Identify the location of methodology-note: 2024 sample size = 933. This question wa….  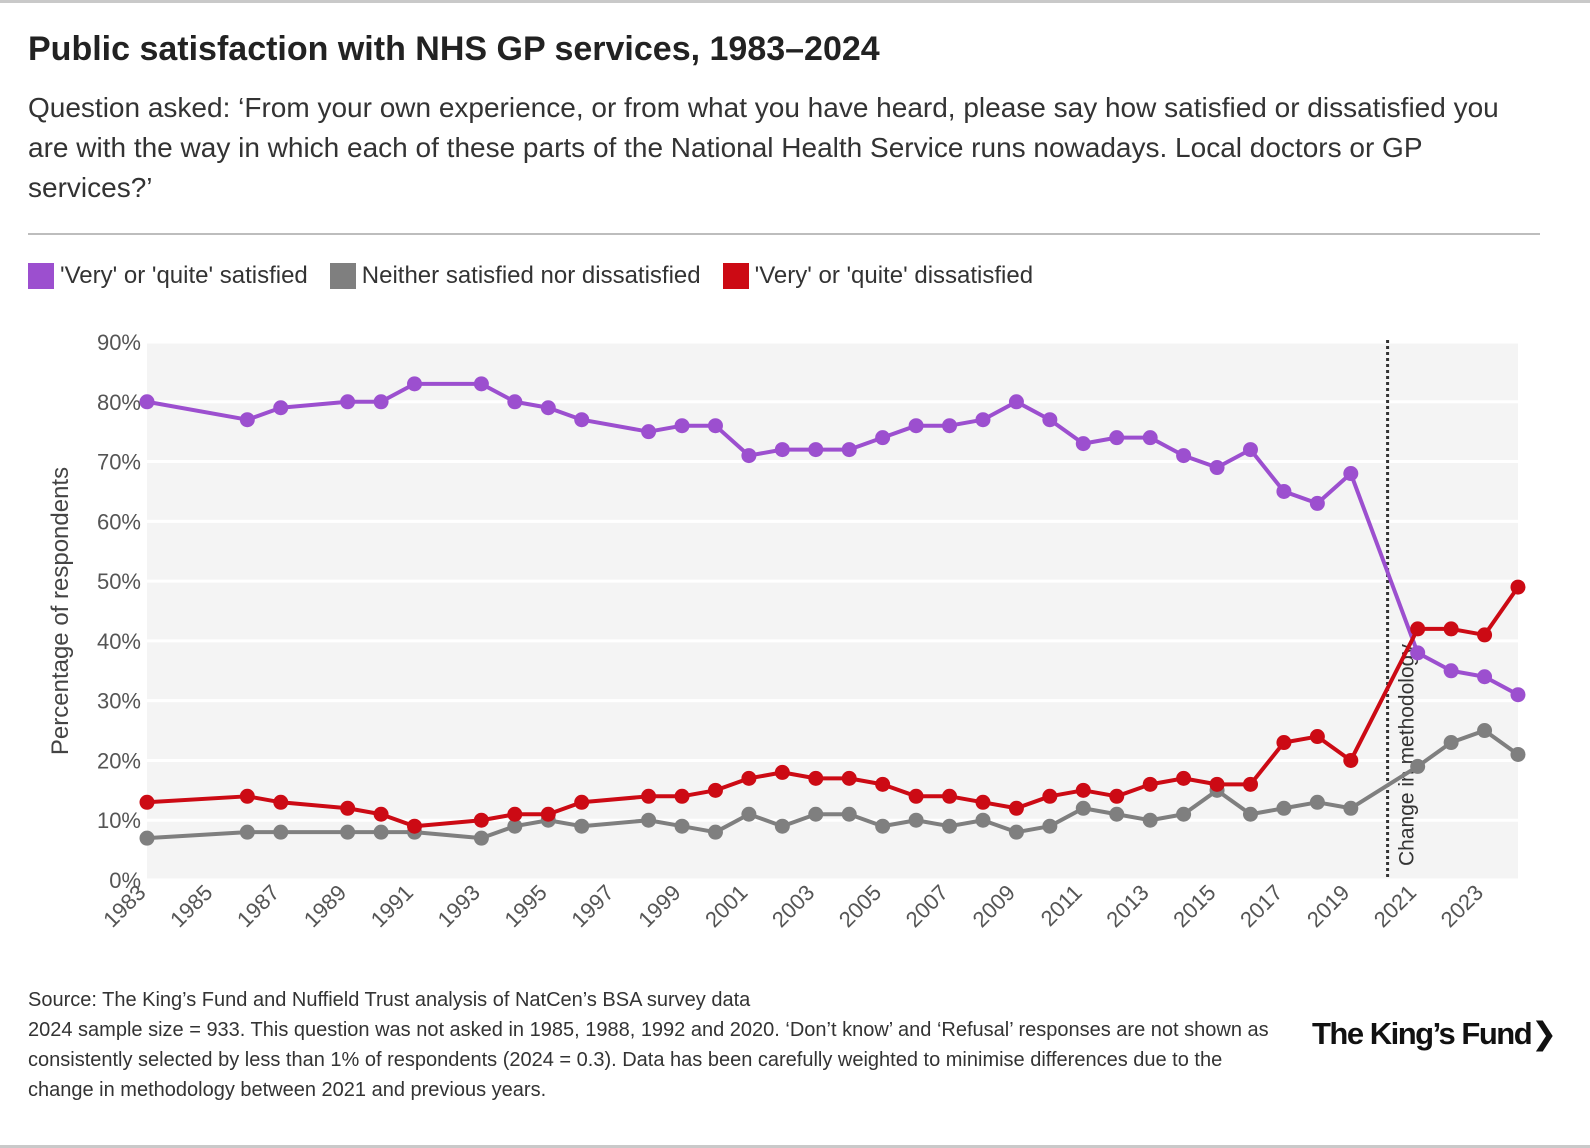
(648, 1060).